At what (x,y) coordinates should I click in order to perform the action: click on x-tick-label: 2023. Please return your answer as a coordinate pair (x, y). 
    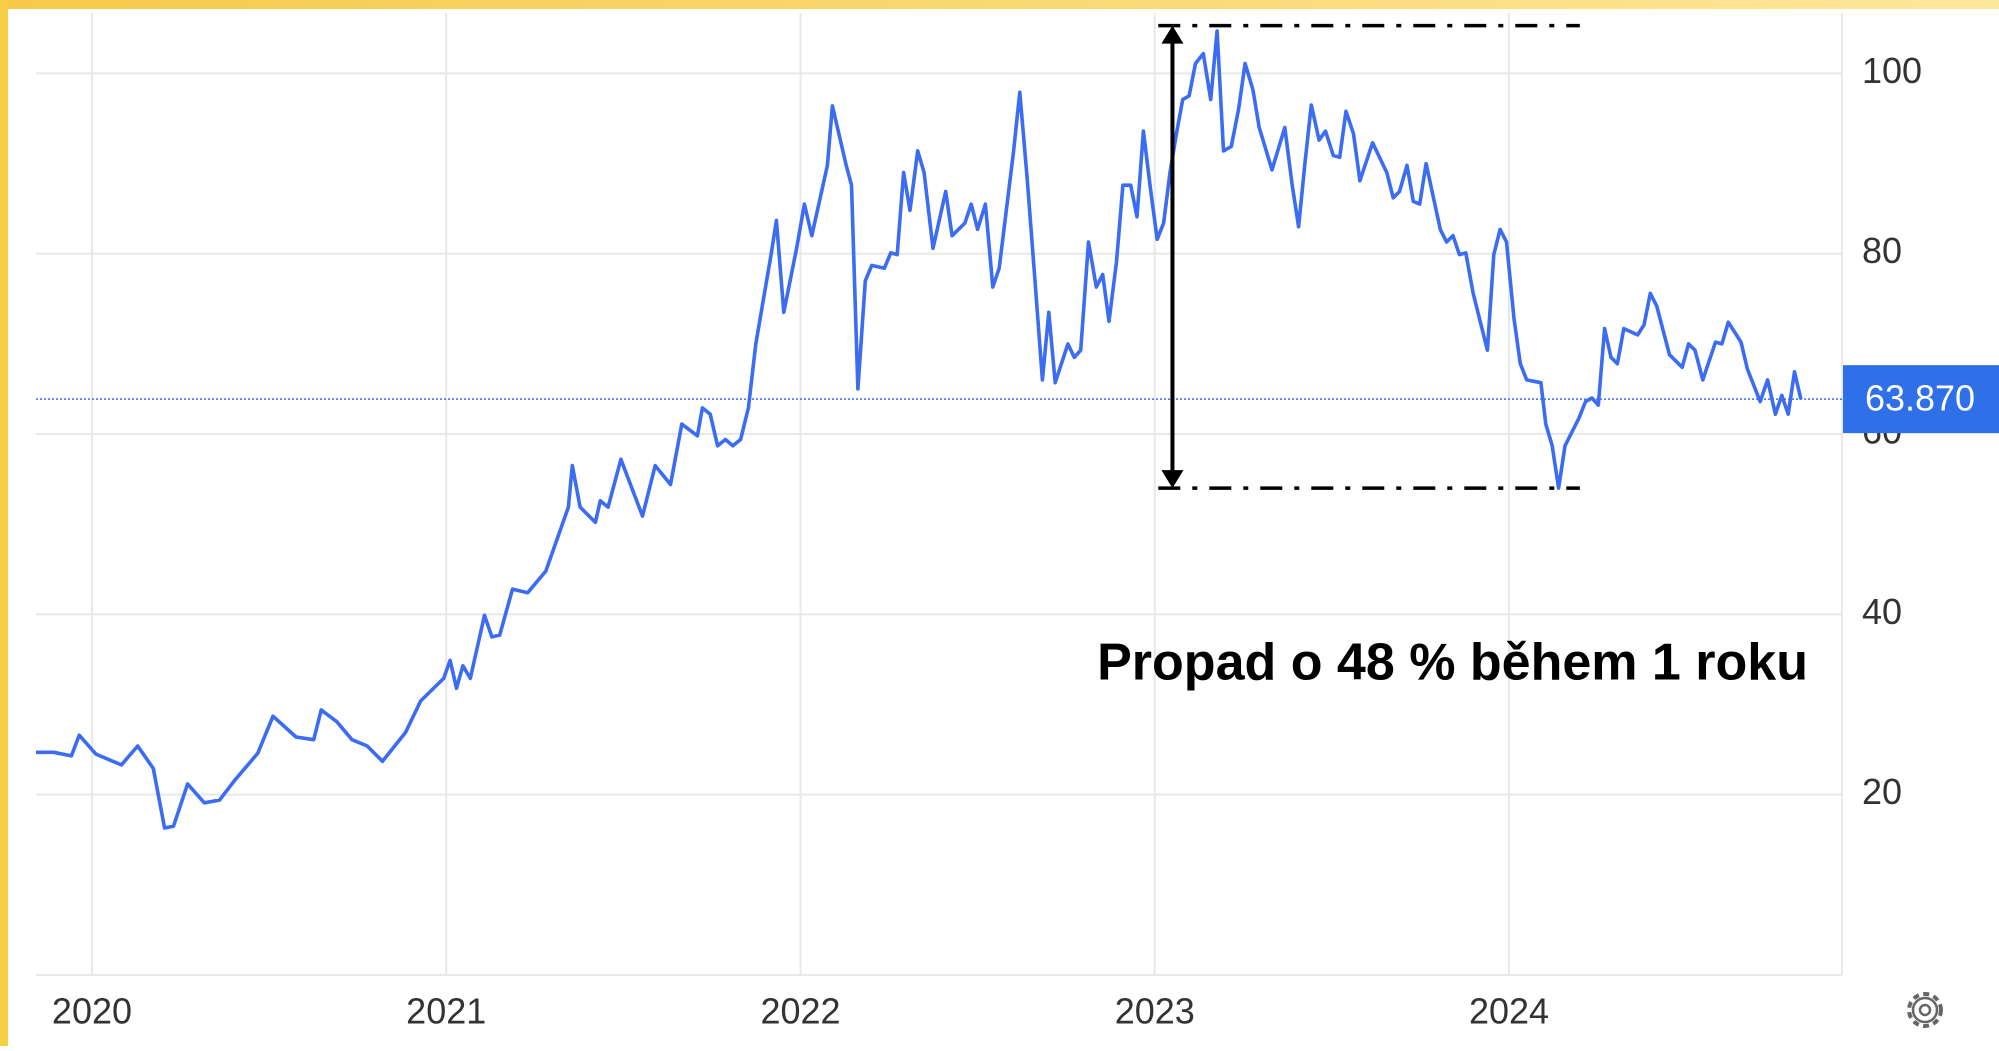
    Looking at the image, I should click on (1155, 1011).